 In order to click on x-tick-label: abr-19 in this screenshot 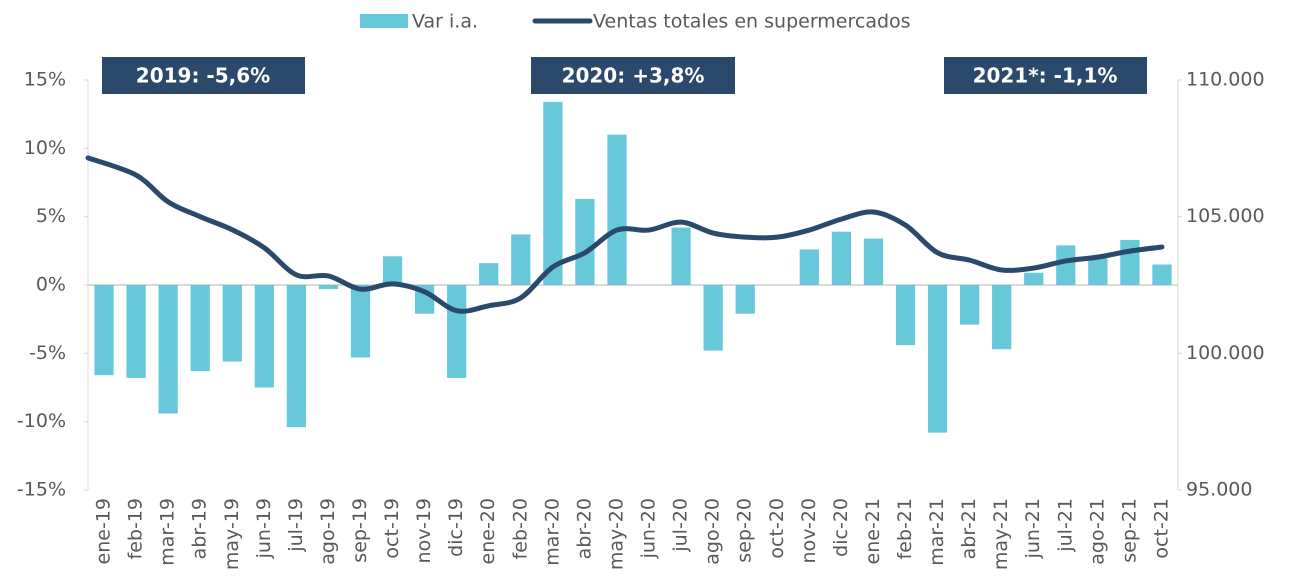, I will do `click(200, 528)`.